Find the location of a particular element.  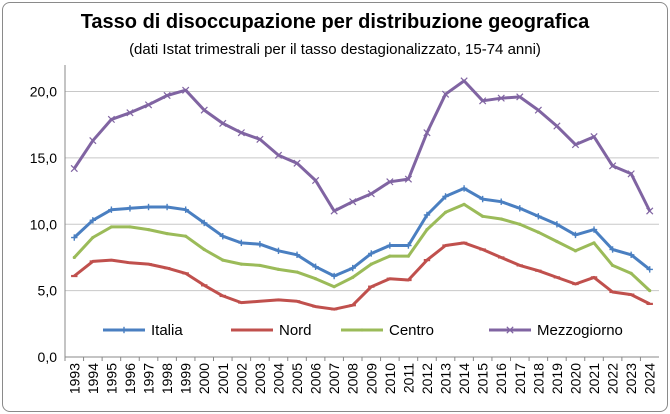

x-tick-label: 1993 is located at coordinates (74, 378).